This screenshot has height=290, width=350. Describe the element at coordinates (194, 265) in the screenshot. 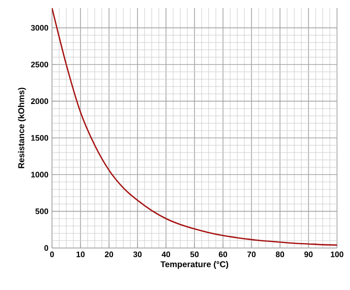

I see `x-axis-title: Temperature (°C)` at that location.